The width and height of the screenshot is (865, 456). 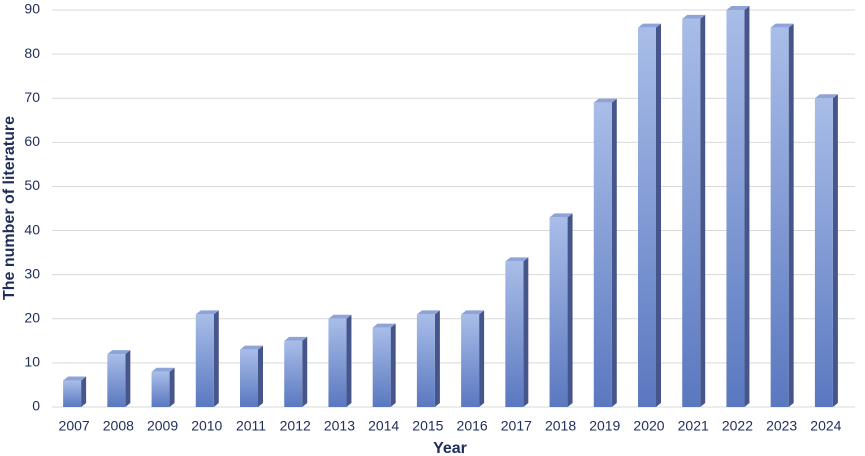 I want to click on x-tick-label: 2019, so click(x=604, y=426).